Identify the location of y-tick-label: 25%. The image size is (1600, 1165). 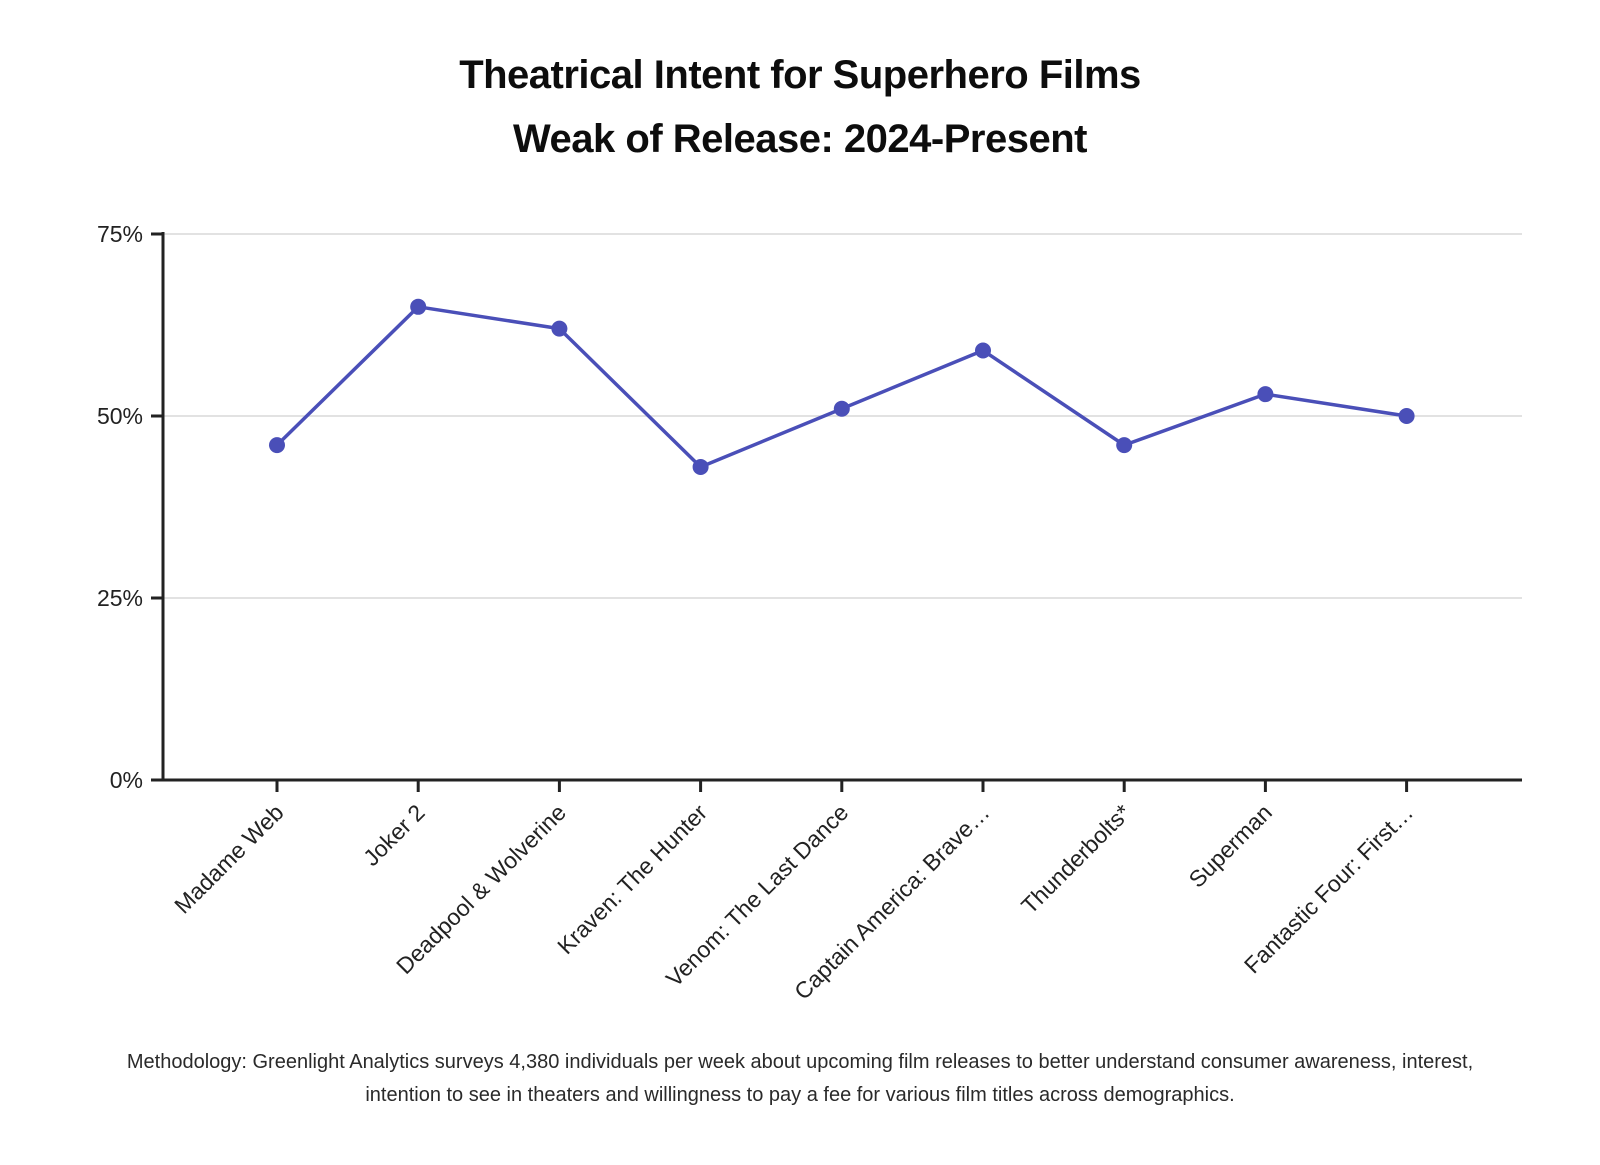
(120, 598).